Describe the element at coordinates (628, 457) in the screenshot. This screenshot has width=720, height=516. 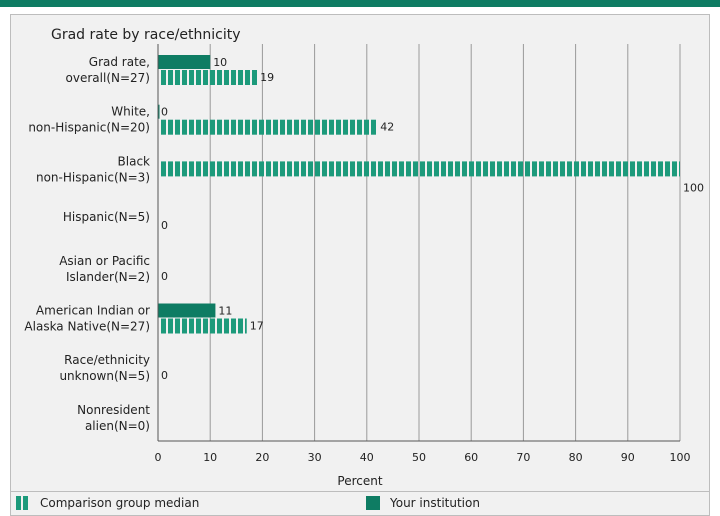
I see `x-tick-label: 90` at that location.